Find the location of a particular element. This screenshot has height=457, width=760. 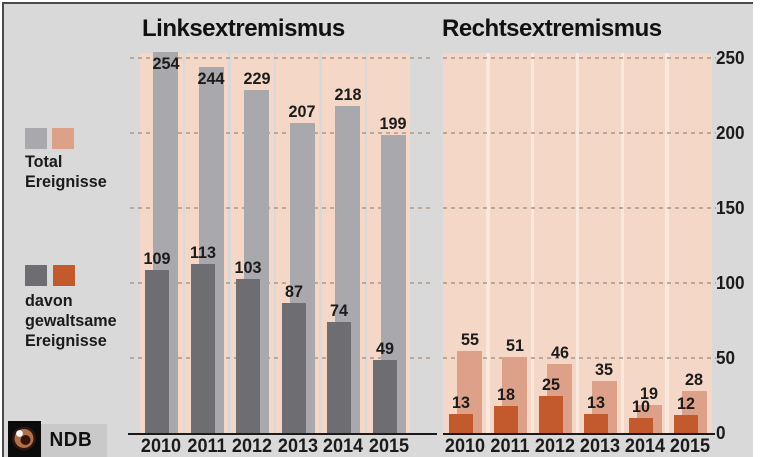

legend-label-total-line1: Total is located at coordinates (44, 161).